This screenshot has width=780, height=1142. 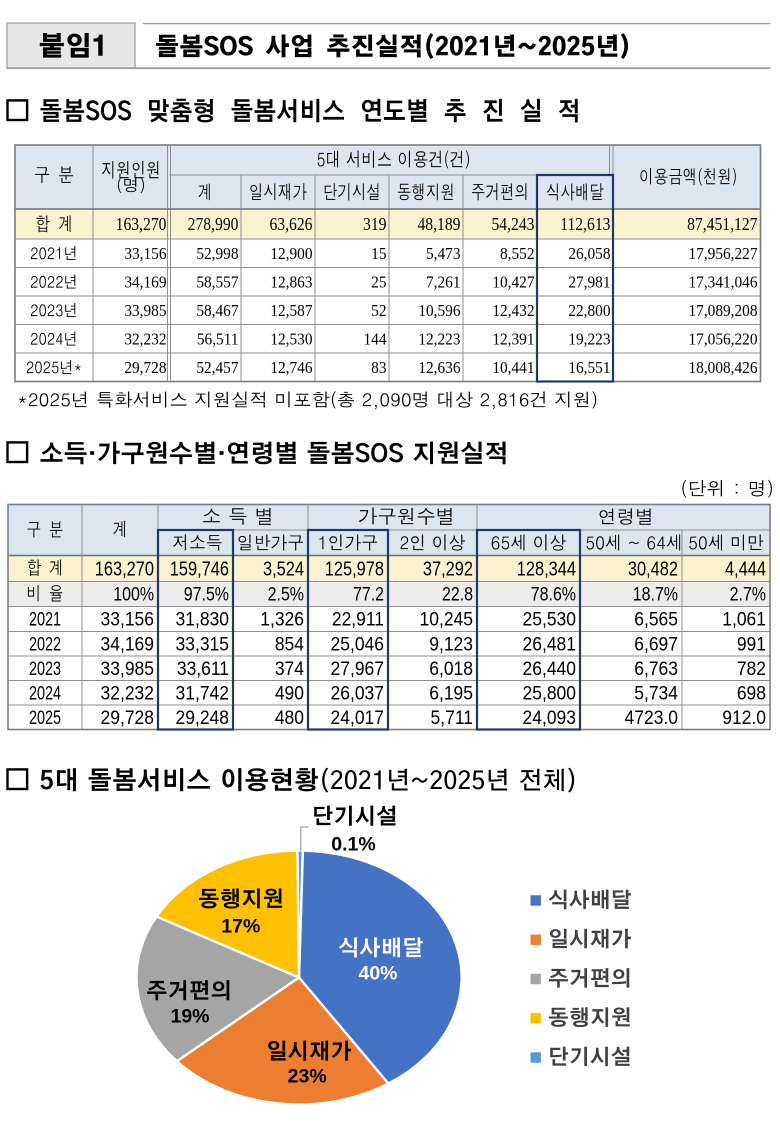 I want to click on svg-text: 3,524, so click(x=283, y=568).